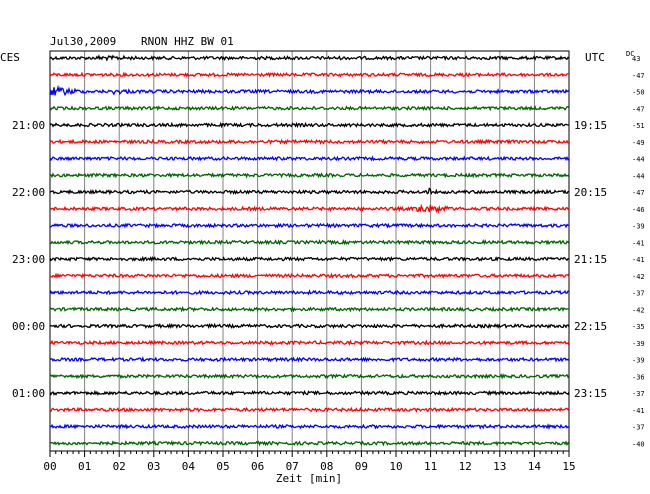  I want to click on right-timezone-label: UTC, so click(595, 57).